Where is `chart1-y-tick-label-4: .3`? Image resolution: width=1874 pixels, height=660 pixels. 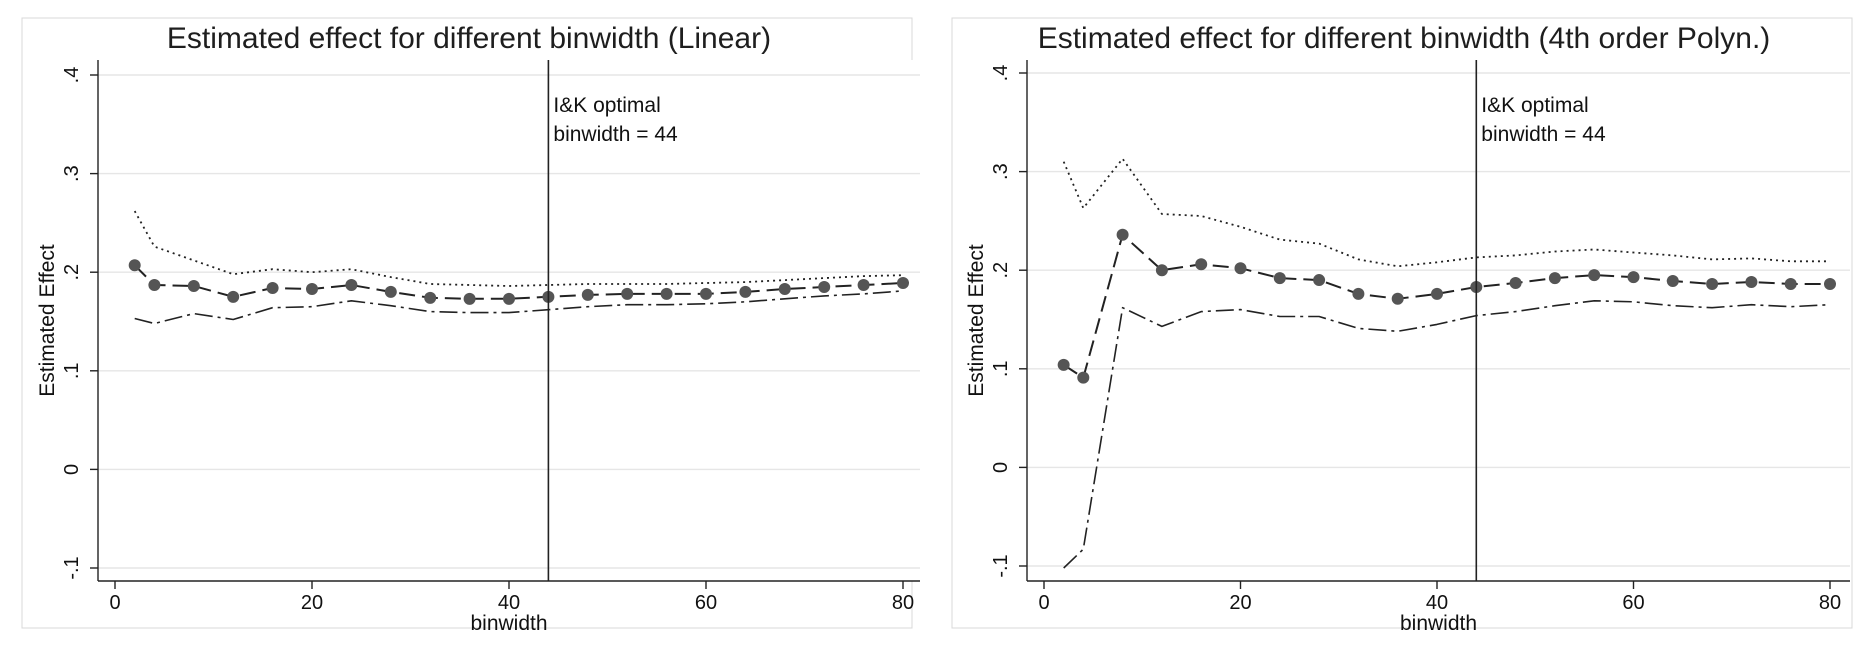 chart1-y-tick-label-4: .3 is located at coordinates (72, 173).